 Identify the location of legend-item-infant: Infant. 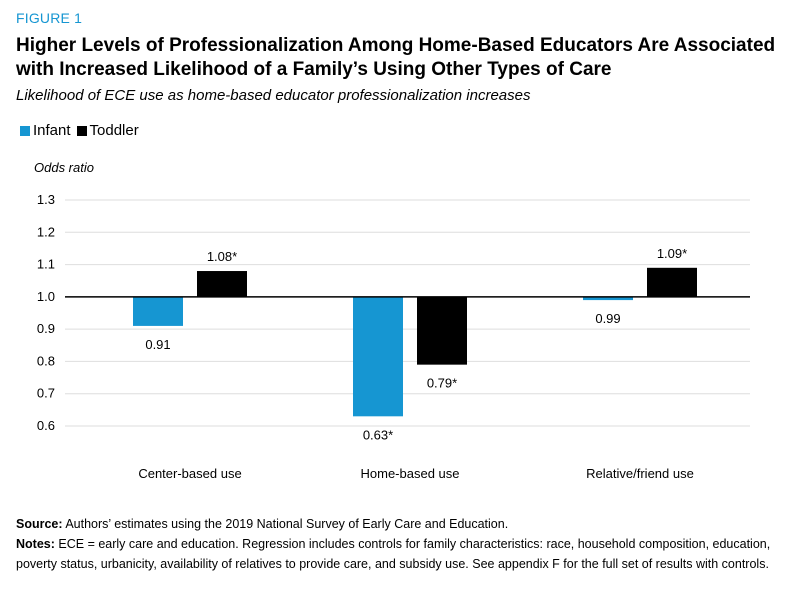
(45, 130).